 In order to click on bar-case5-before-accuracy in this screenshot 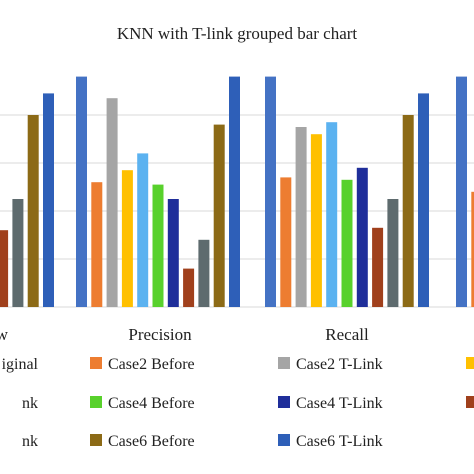, I will do `click(4, 268)`.